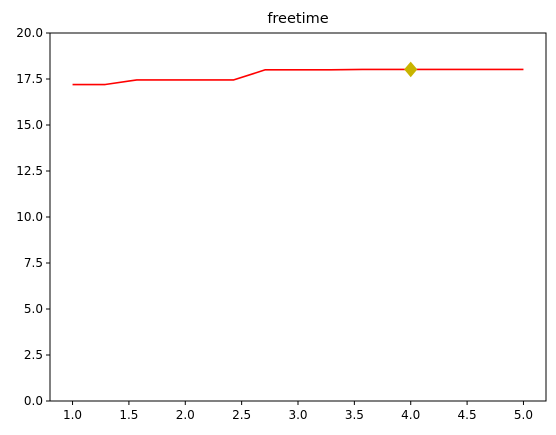  I want to click on x-tick-label: 3.0, so click(297, 415).